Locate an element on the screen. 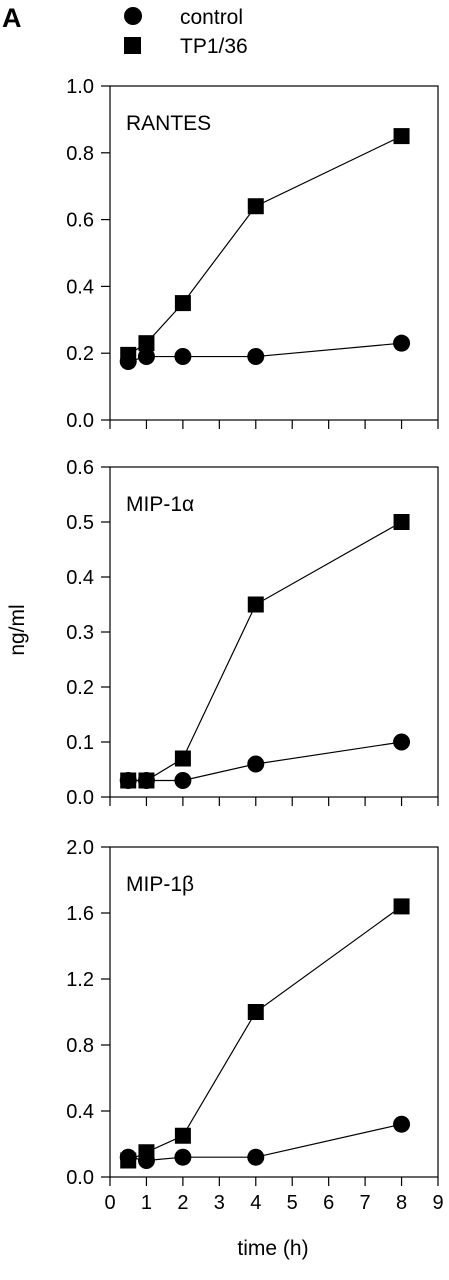  panel-title: RANTES is located at coordinates (168, 123).